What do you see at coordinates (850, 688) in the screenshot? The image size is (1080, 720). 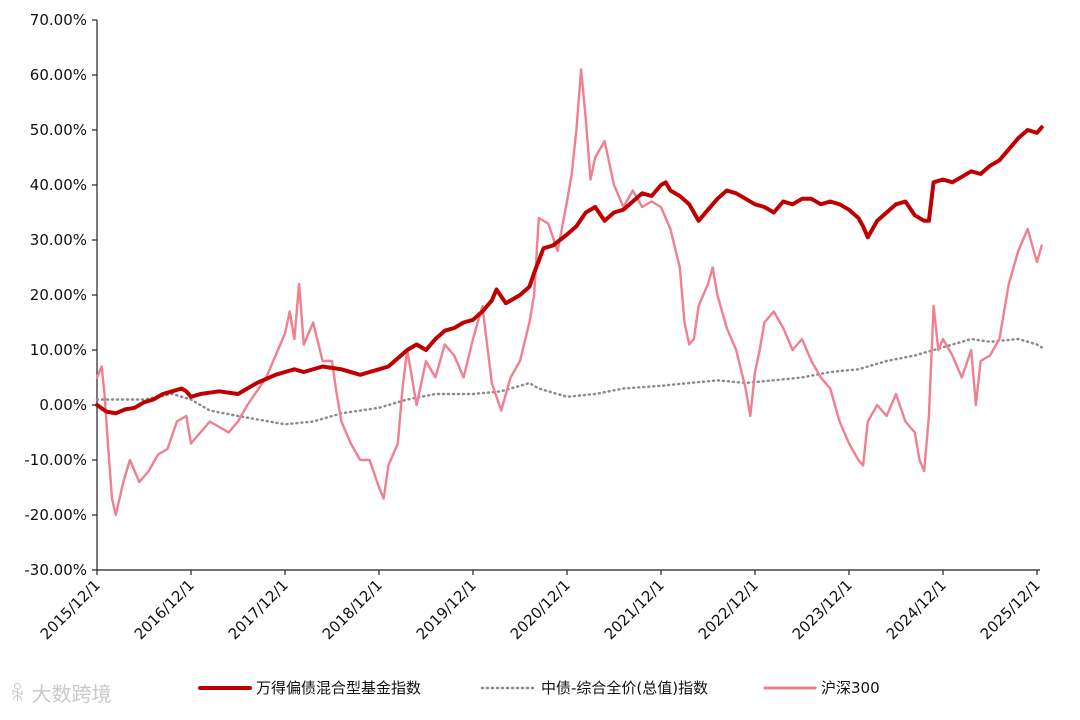 I see `legend-label-2: 沪深300` at bounding box center [850, 688].